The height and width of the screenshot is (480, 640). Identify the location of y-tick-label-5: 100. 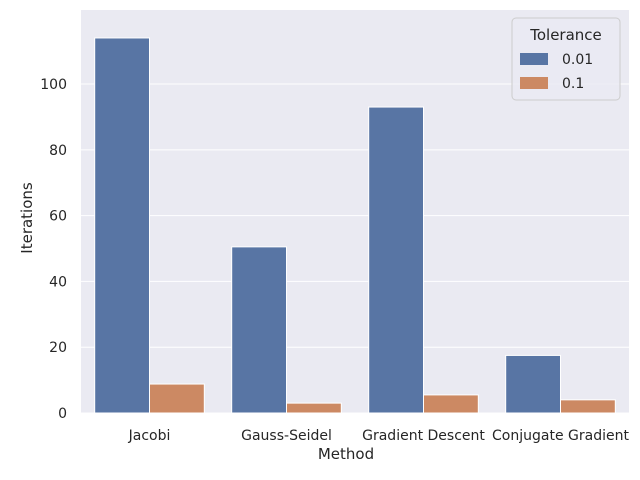
(53, 85).